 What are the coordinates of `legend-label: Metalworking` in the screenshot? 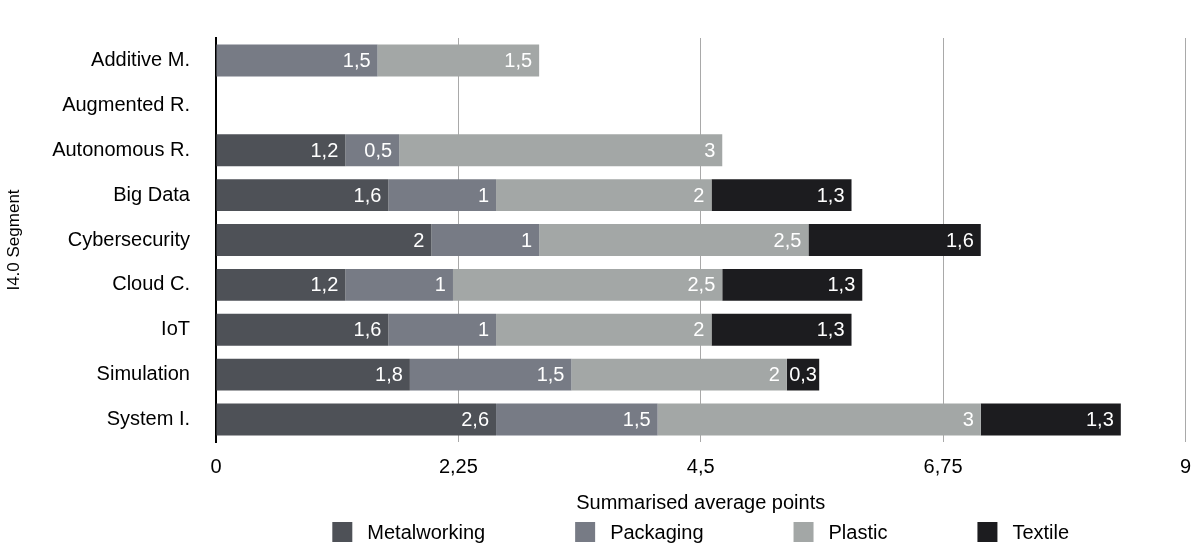 It's located at (426, 531).